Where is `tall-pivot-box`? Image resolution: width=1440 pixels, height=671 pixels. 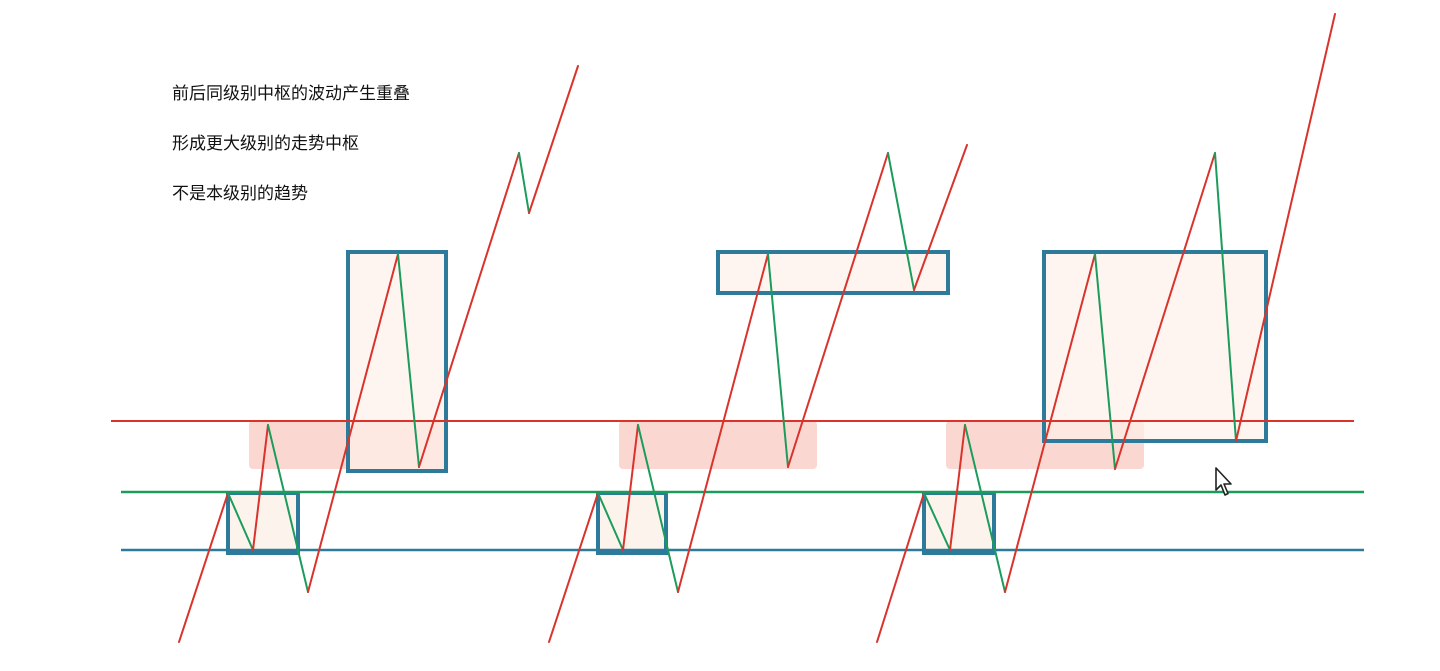
tall-pivot-box is located at coordinates (397, 361).